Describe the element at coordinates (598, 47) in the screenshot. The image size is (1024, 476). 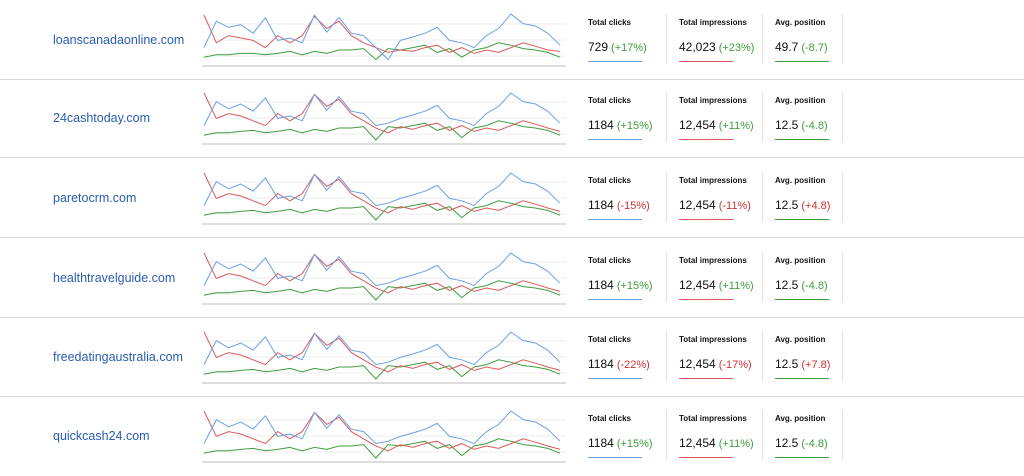
I see `clicks-value: 729` at that location.